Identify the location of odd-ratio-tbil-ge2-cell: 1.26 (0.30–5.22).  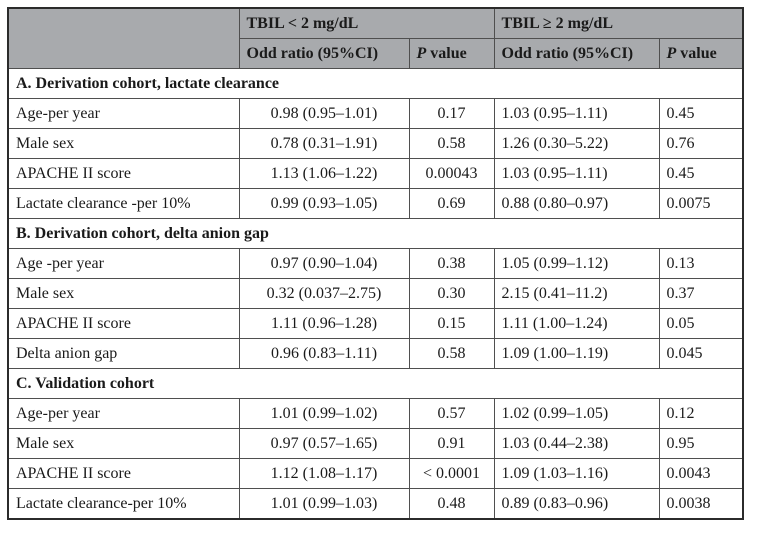
(576, 143).